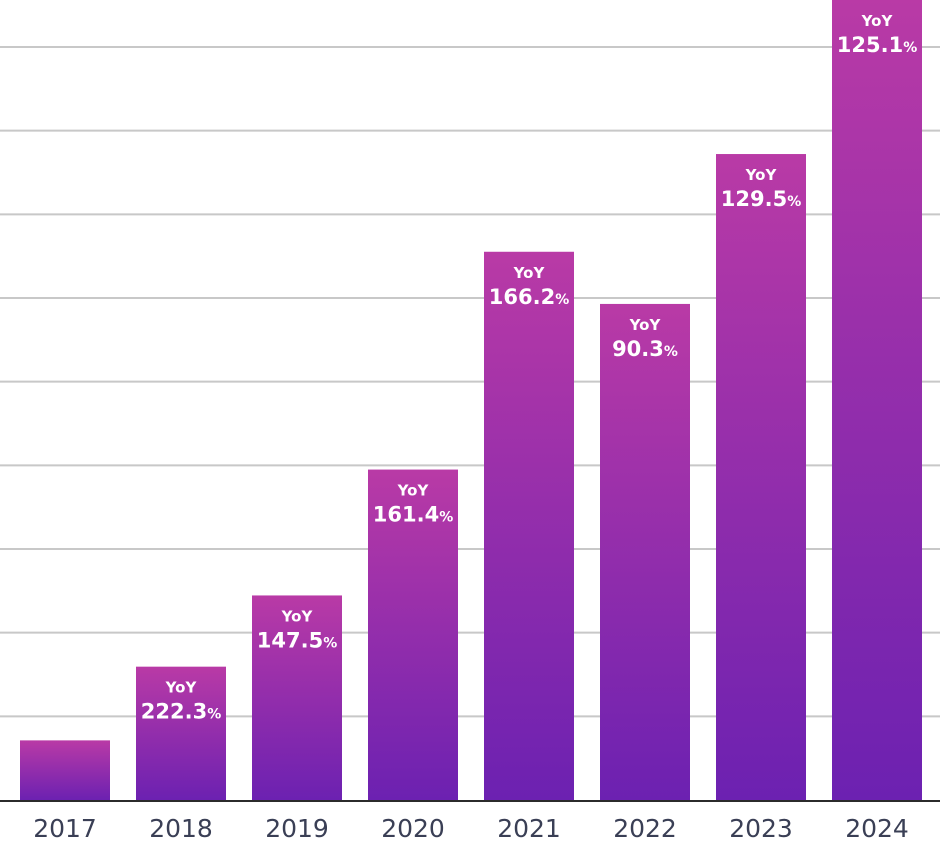 The width and height of the screenshot is (940, 846). What do you see at coordinates (877, 45) in the screenshot?
I see `yoy-value-2024: 125.1%` at bounding box center [877, 45].